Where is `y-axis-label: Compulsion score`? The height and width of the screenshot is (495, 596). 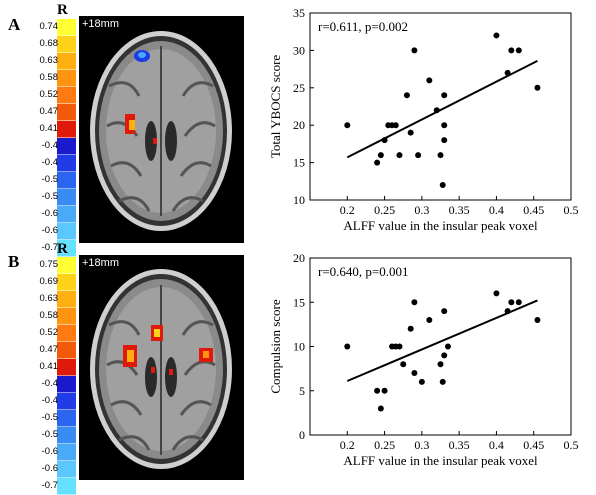
y-axis-label: Compulsion score is located at coordinates (275, 346).